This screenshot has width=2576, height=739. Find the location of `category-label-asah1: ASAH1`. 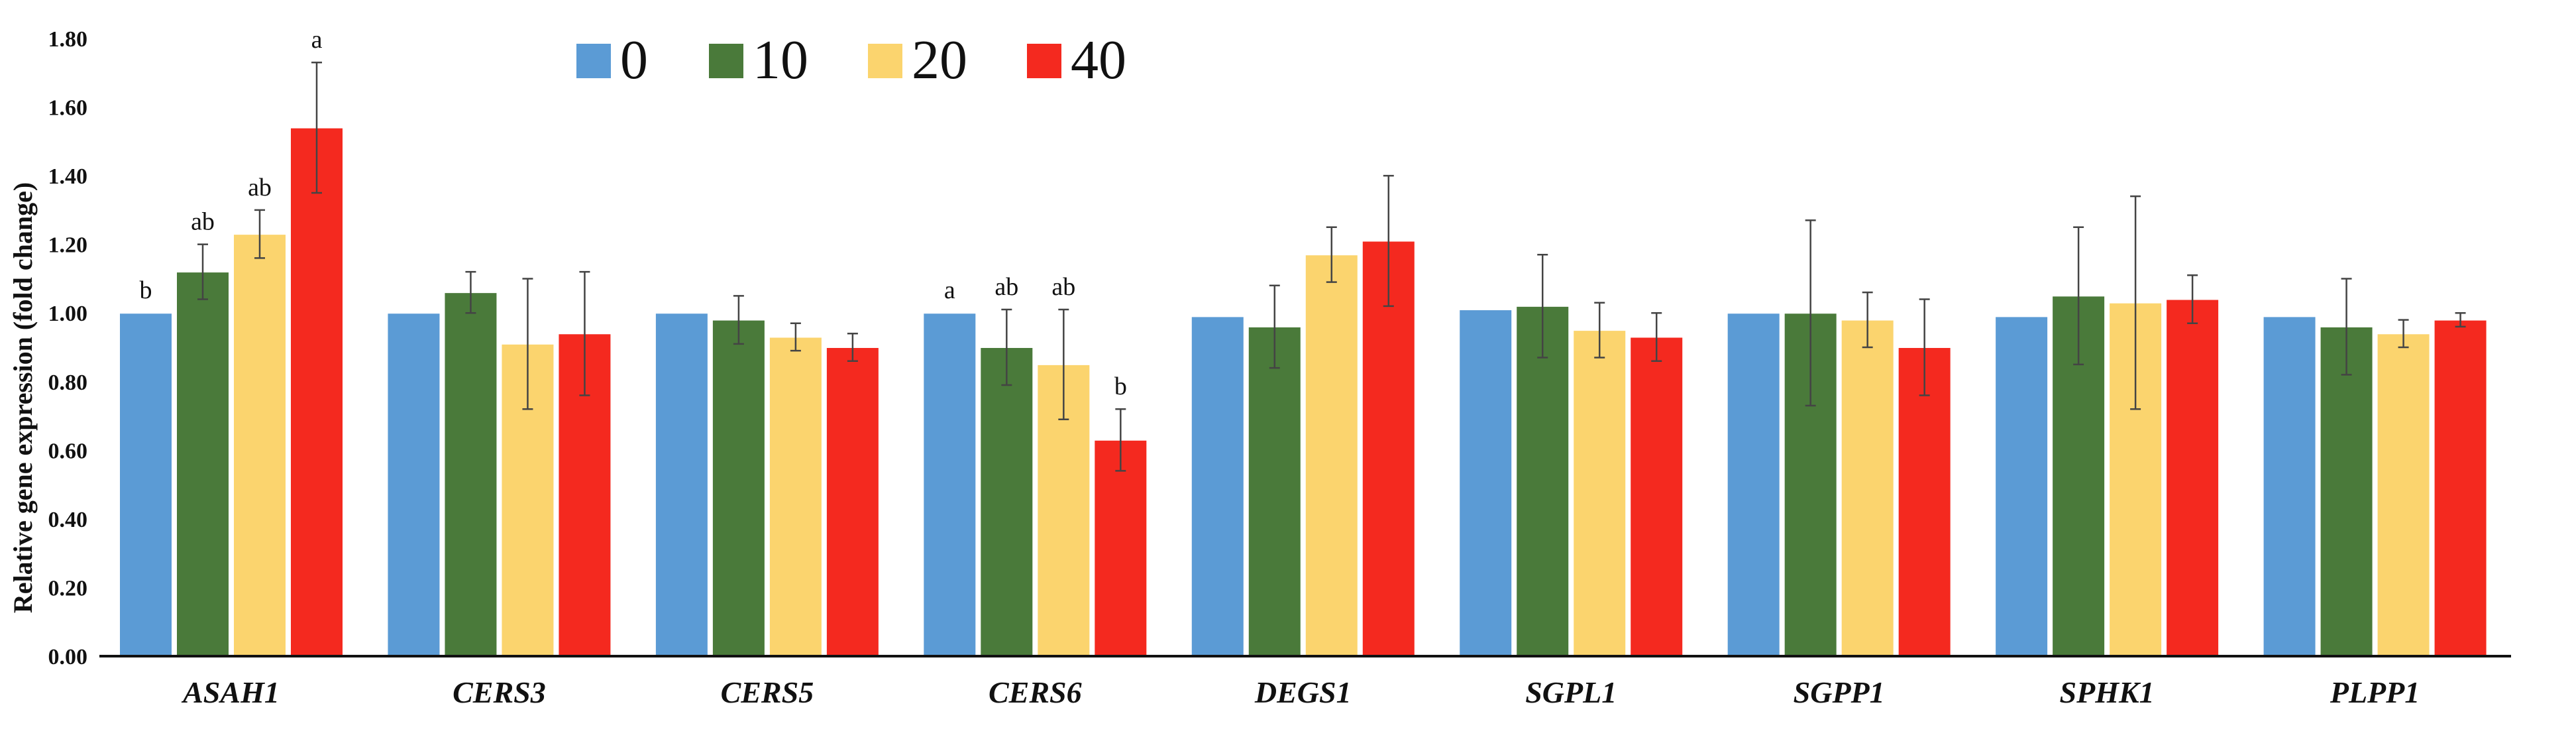

category-label-asah1: ASAH1 is located at coordinates (230, 692).